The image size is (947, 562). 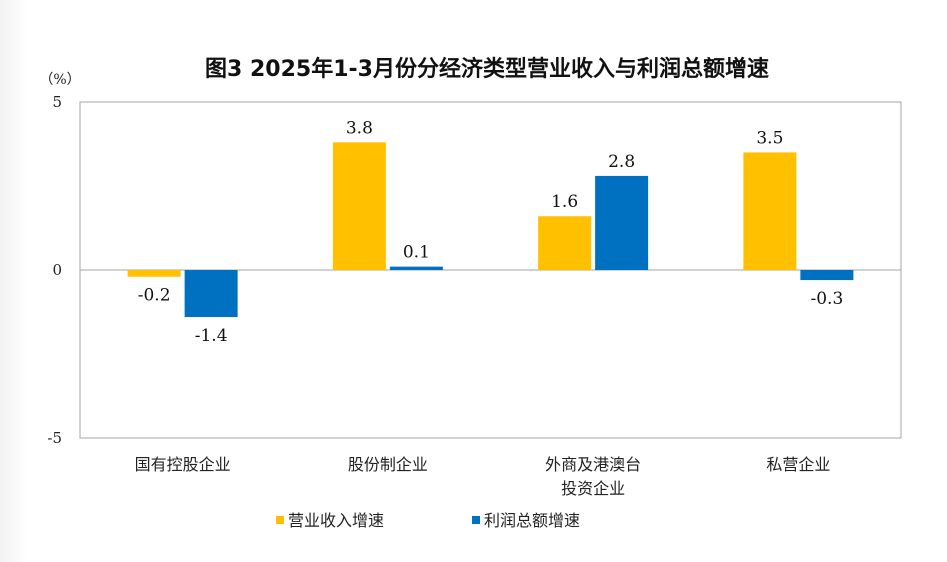 I want to click on x-tick-label: 外商及港澳台, so click(x=593, y=464).